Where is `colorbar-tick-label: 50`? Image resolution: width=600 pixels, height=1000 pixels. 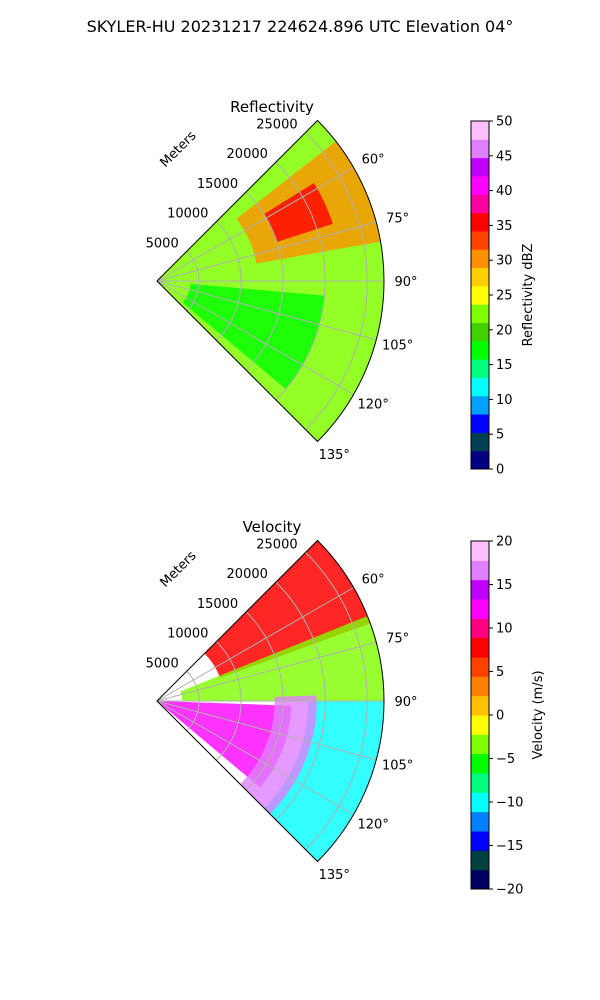
colorbar-tick-label: 50 is located at coordinates (504, 122).